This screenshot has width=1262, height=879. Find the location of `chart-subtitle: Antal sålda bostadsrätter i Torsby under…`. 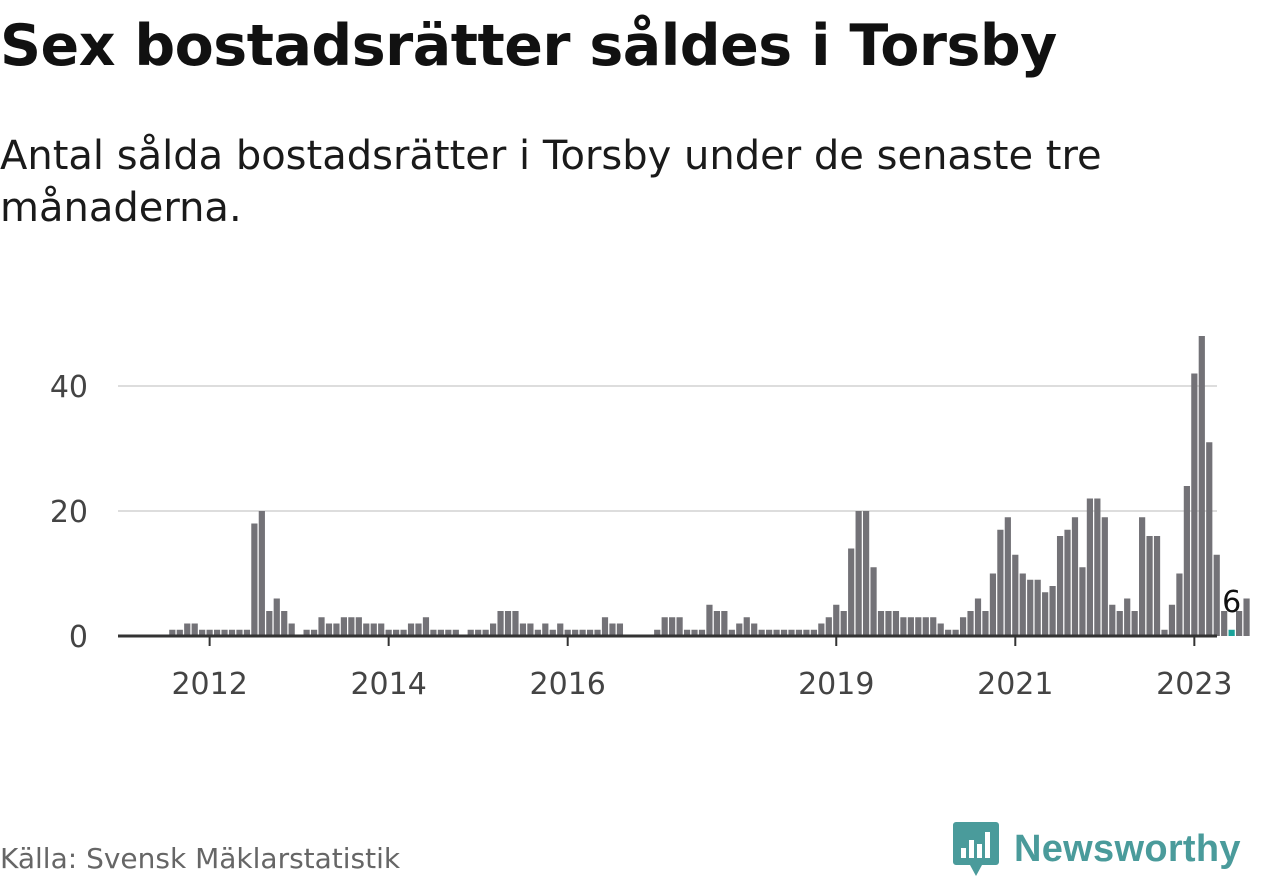

chart-subtitle: Antal sålda bostadsrätter i Torsby under… is located at coordinates (551, 182).